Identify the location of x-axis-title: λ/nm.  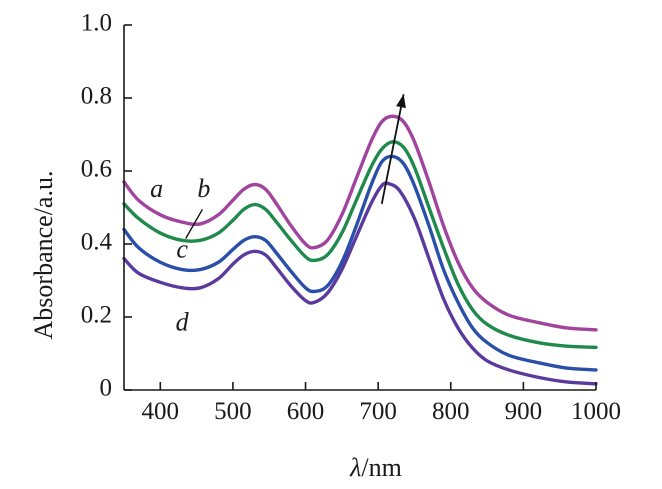
(375, 467).